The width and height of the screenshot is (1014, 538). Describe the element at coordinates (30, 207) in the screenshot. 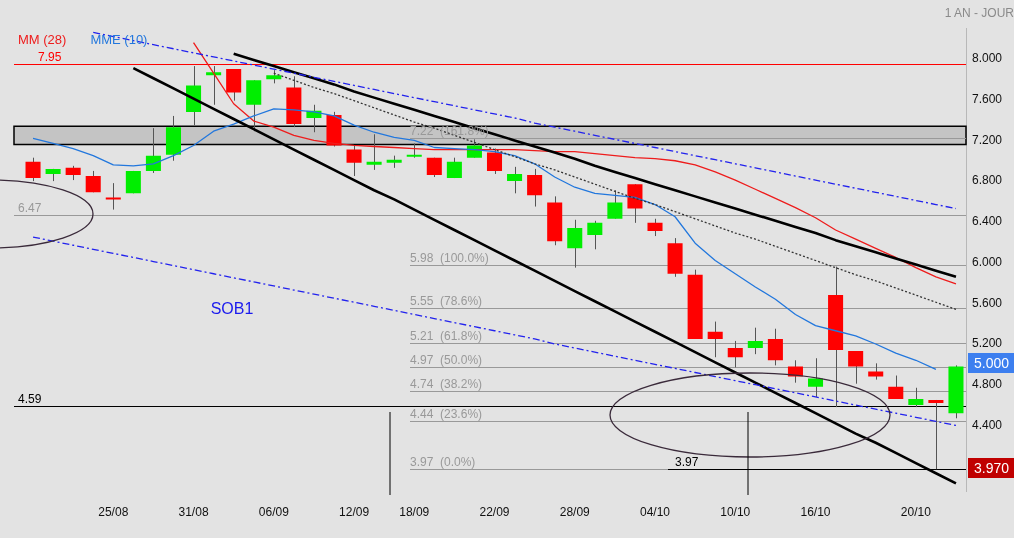

I see `ref-line-label: 6.47` at that location.